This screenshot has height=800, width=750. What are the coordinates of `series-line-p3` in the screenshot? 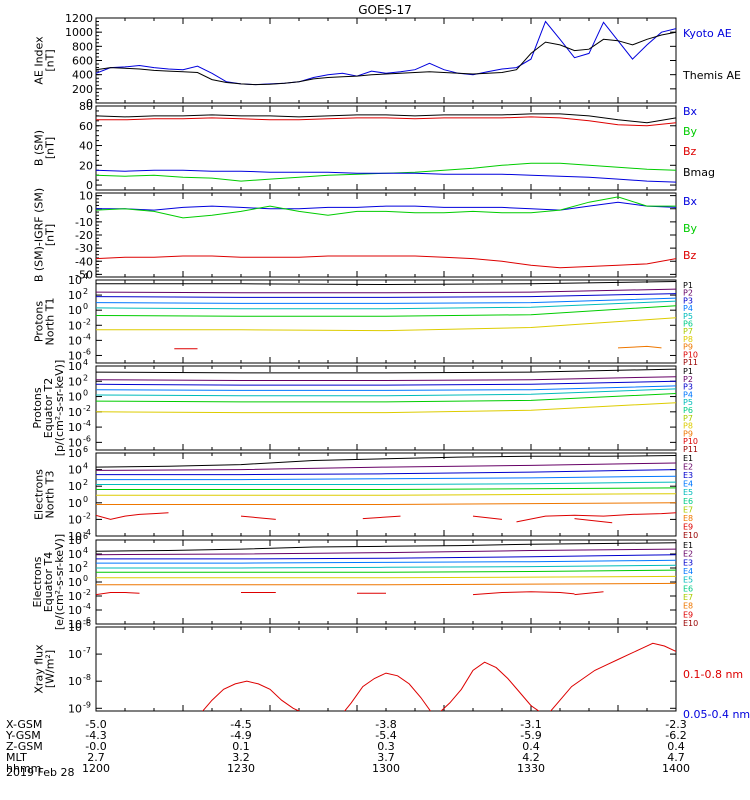 It's located at (386, 383).